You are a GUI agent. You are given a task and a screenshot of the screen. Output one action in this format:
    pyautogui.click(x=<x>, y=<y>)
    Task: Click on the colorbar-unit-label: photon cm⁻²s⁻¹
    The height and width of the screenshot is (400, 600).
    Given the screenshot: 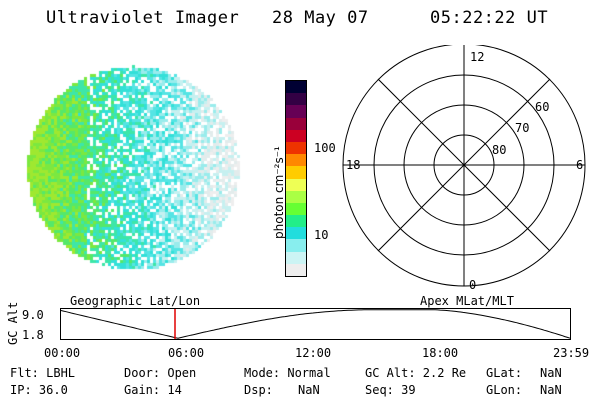 What is the action you would take?
    pyautogui.click(x=279, y=192)
    